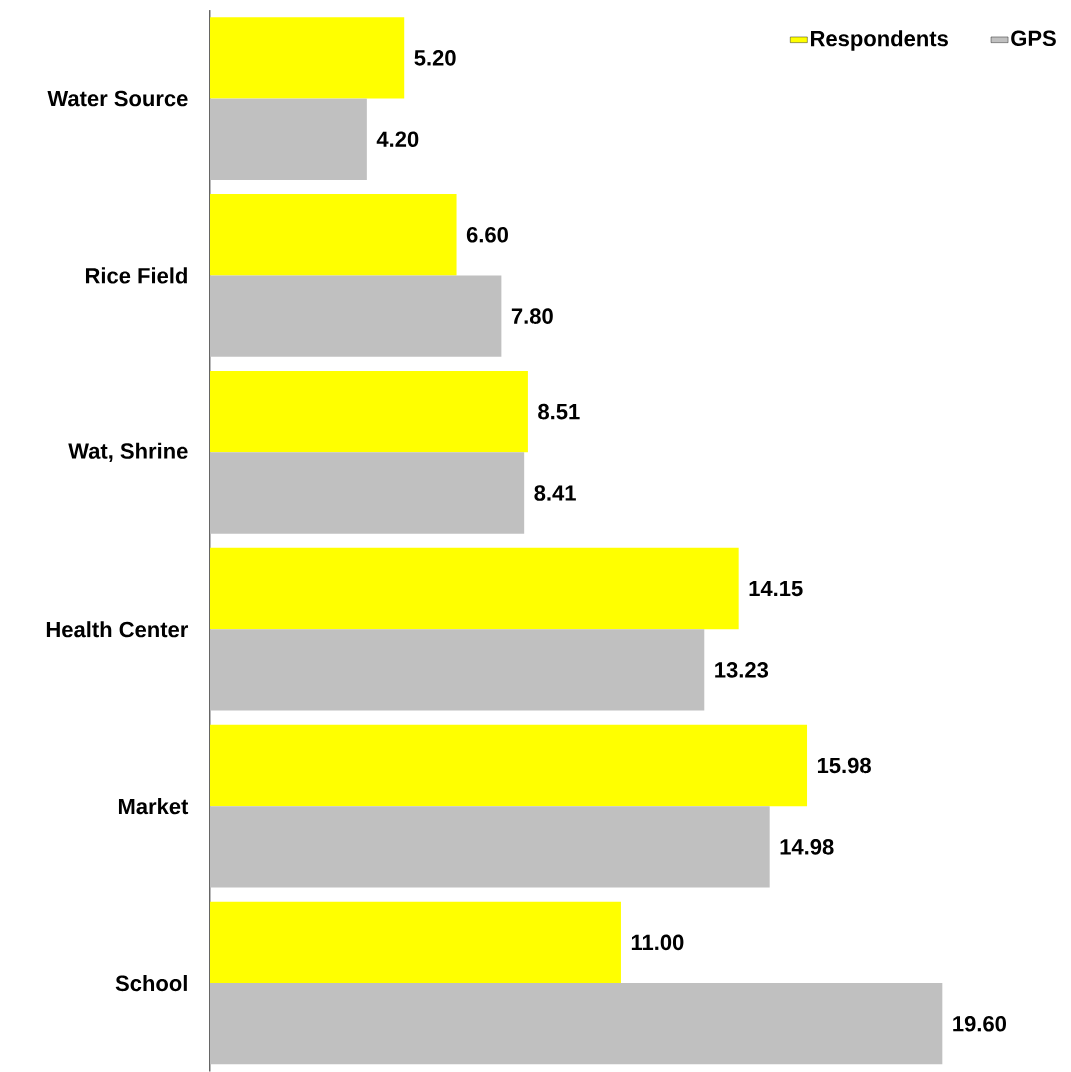  I want to click on y-tick-label: Health Center, so click(118, 629).